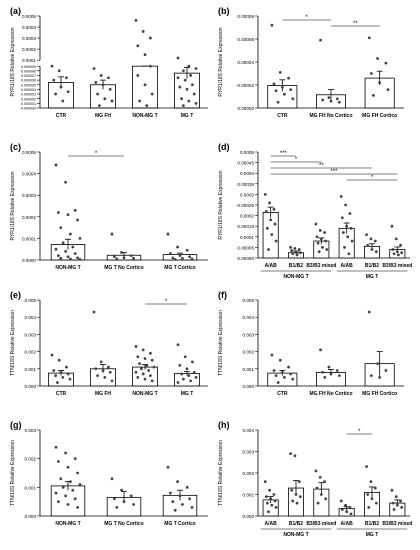  What do you see at coordinates (28, 99) in the screenshot?
I see `y-tick-label: 0.000002` at bounding box center [28, 99].